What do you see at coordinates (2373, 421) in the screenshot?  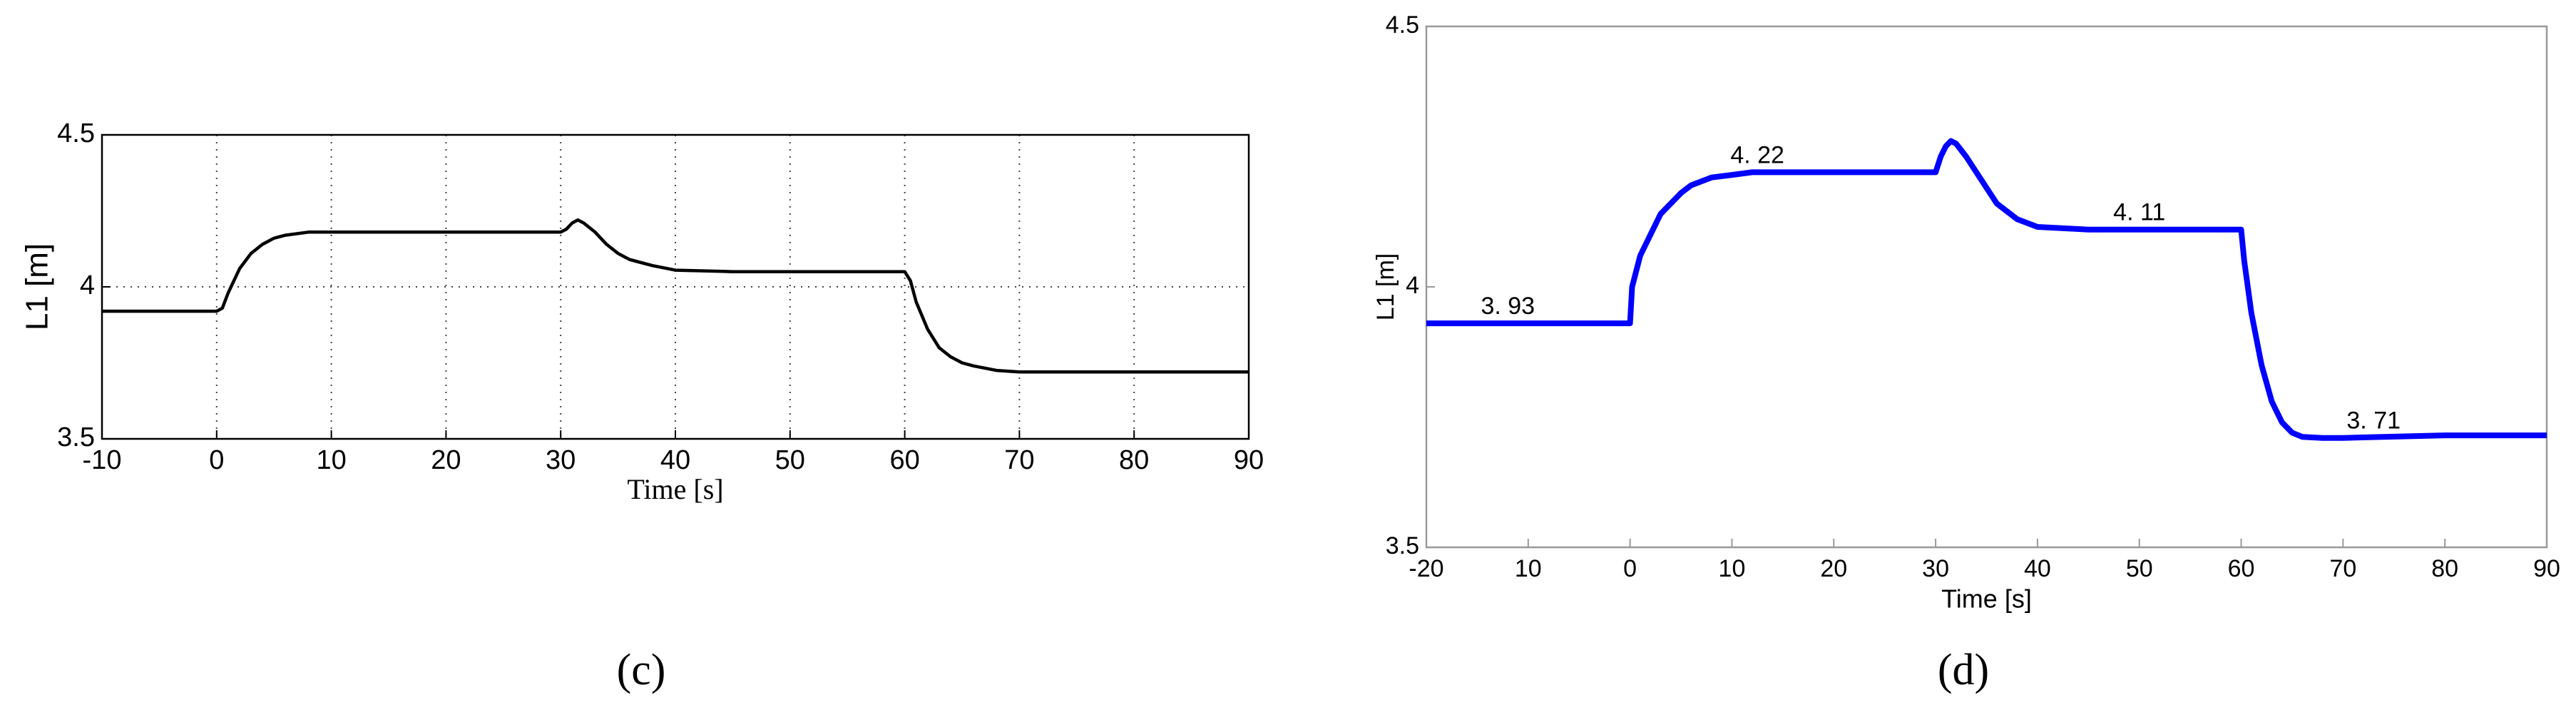 I see `annotation: 3. 71` at bounding box center [2373, 421].